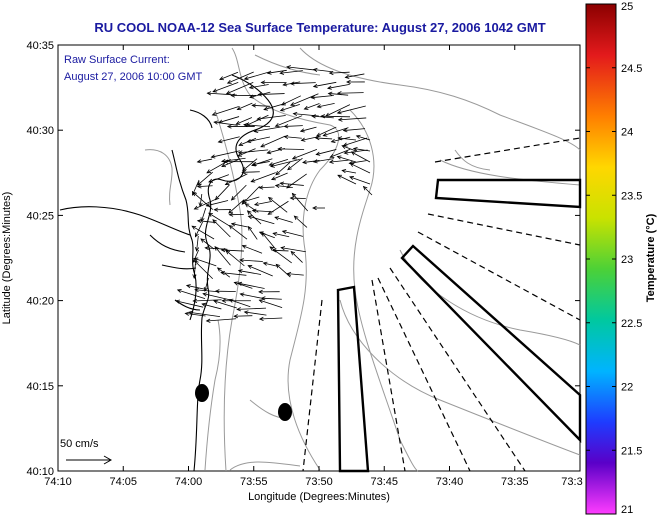 The image size is (660, 518). What do you see at coordinates (7, 258) in the screenshot?
I see `y-axis-title: Latitude (Degrees:Minutes)` at bounding box center [7, 258].